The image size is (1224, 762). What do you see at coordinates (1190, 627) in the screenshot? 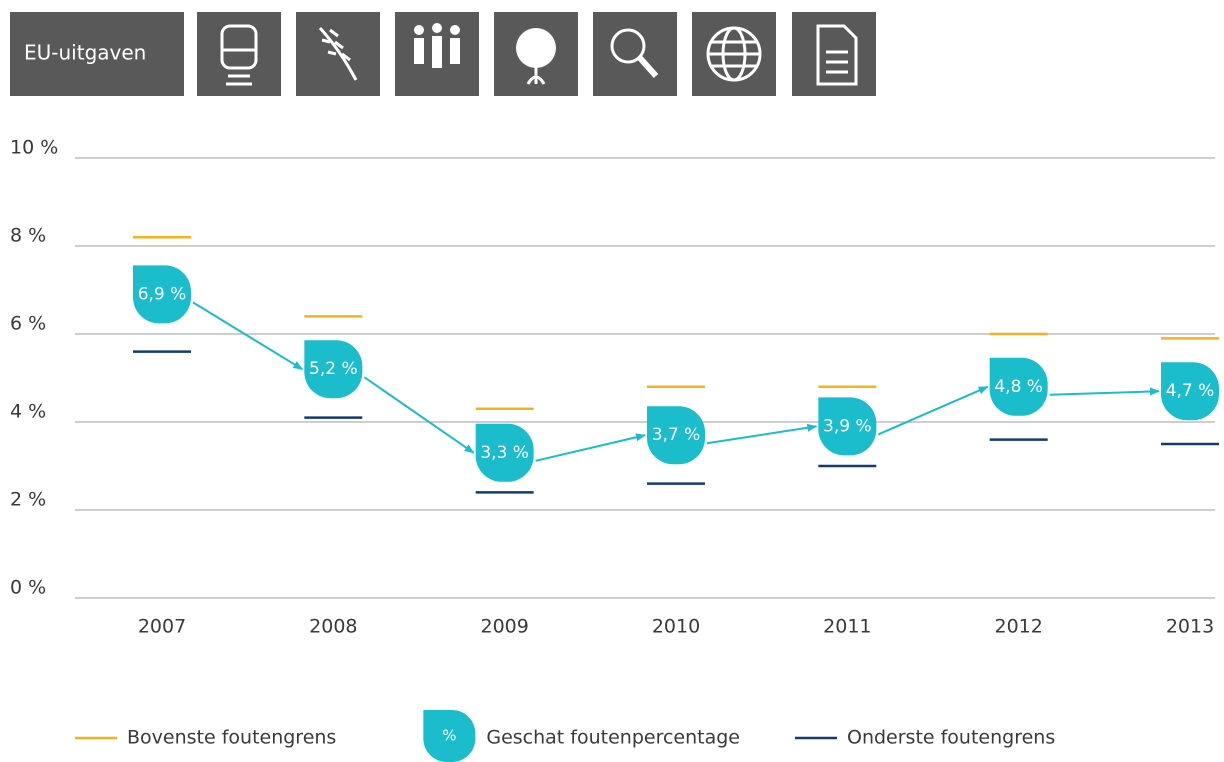
I see `x-tick-label: 2013` at bounding box center [1190, 627].